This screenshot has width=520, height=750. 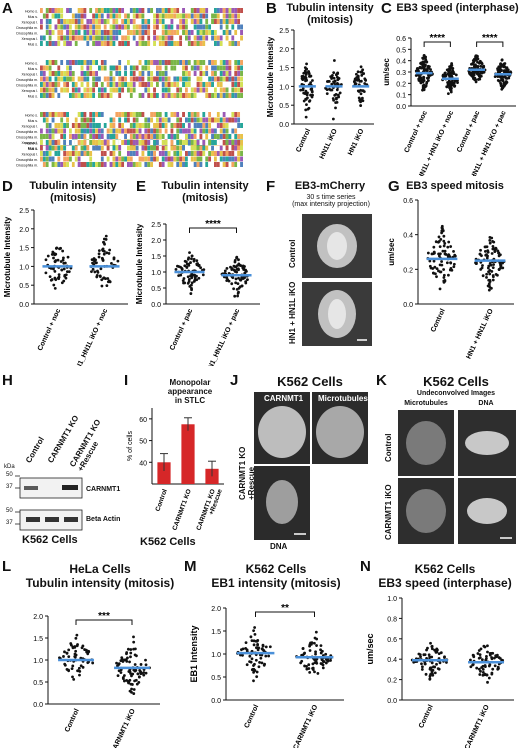 What do you see at coordinates (408, 305) in the screenshot?
I see `y-tick-label: 0.0` at bounding box center [408, 305].